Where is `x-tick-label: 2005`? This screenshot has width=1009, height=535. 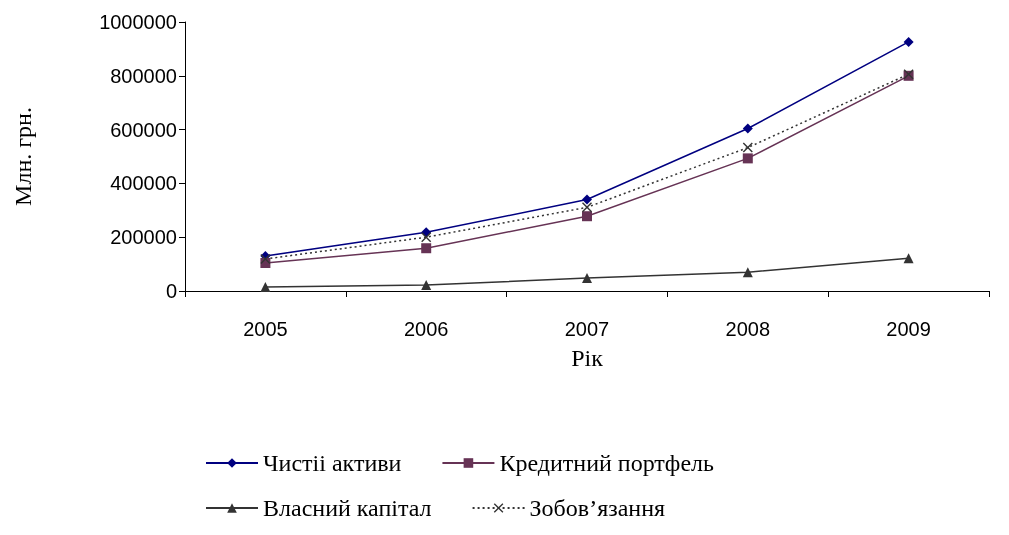
x-tick-label: 2005 is located at coordinates (265, 329).